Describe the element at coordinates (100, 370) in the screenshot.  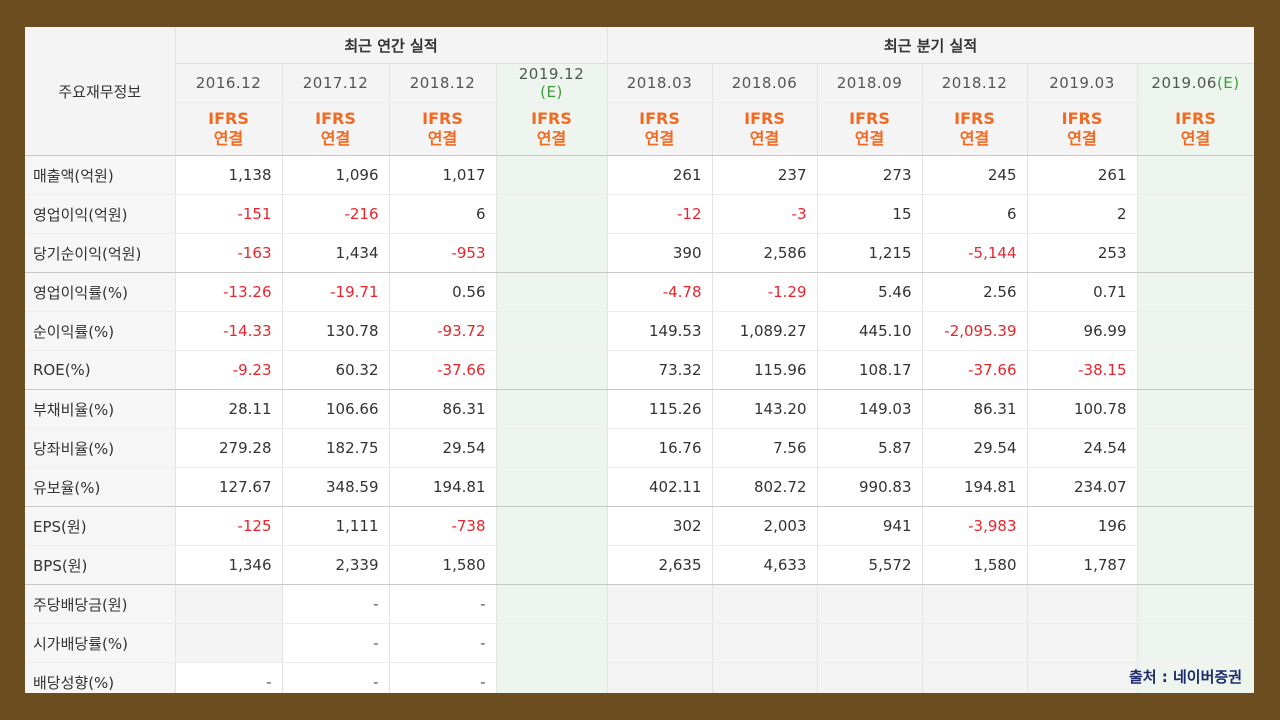
I see `row-label: ROE(%)` at that location.